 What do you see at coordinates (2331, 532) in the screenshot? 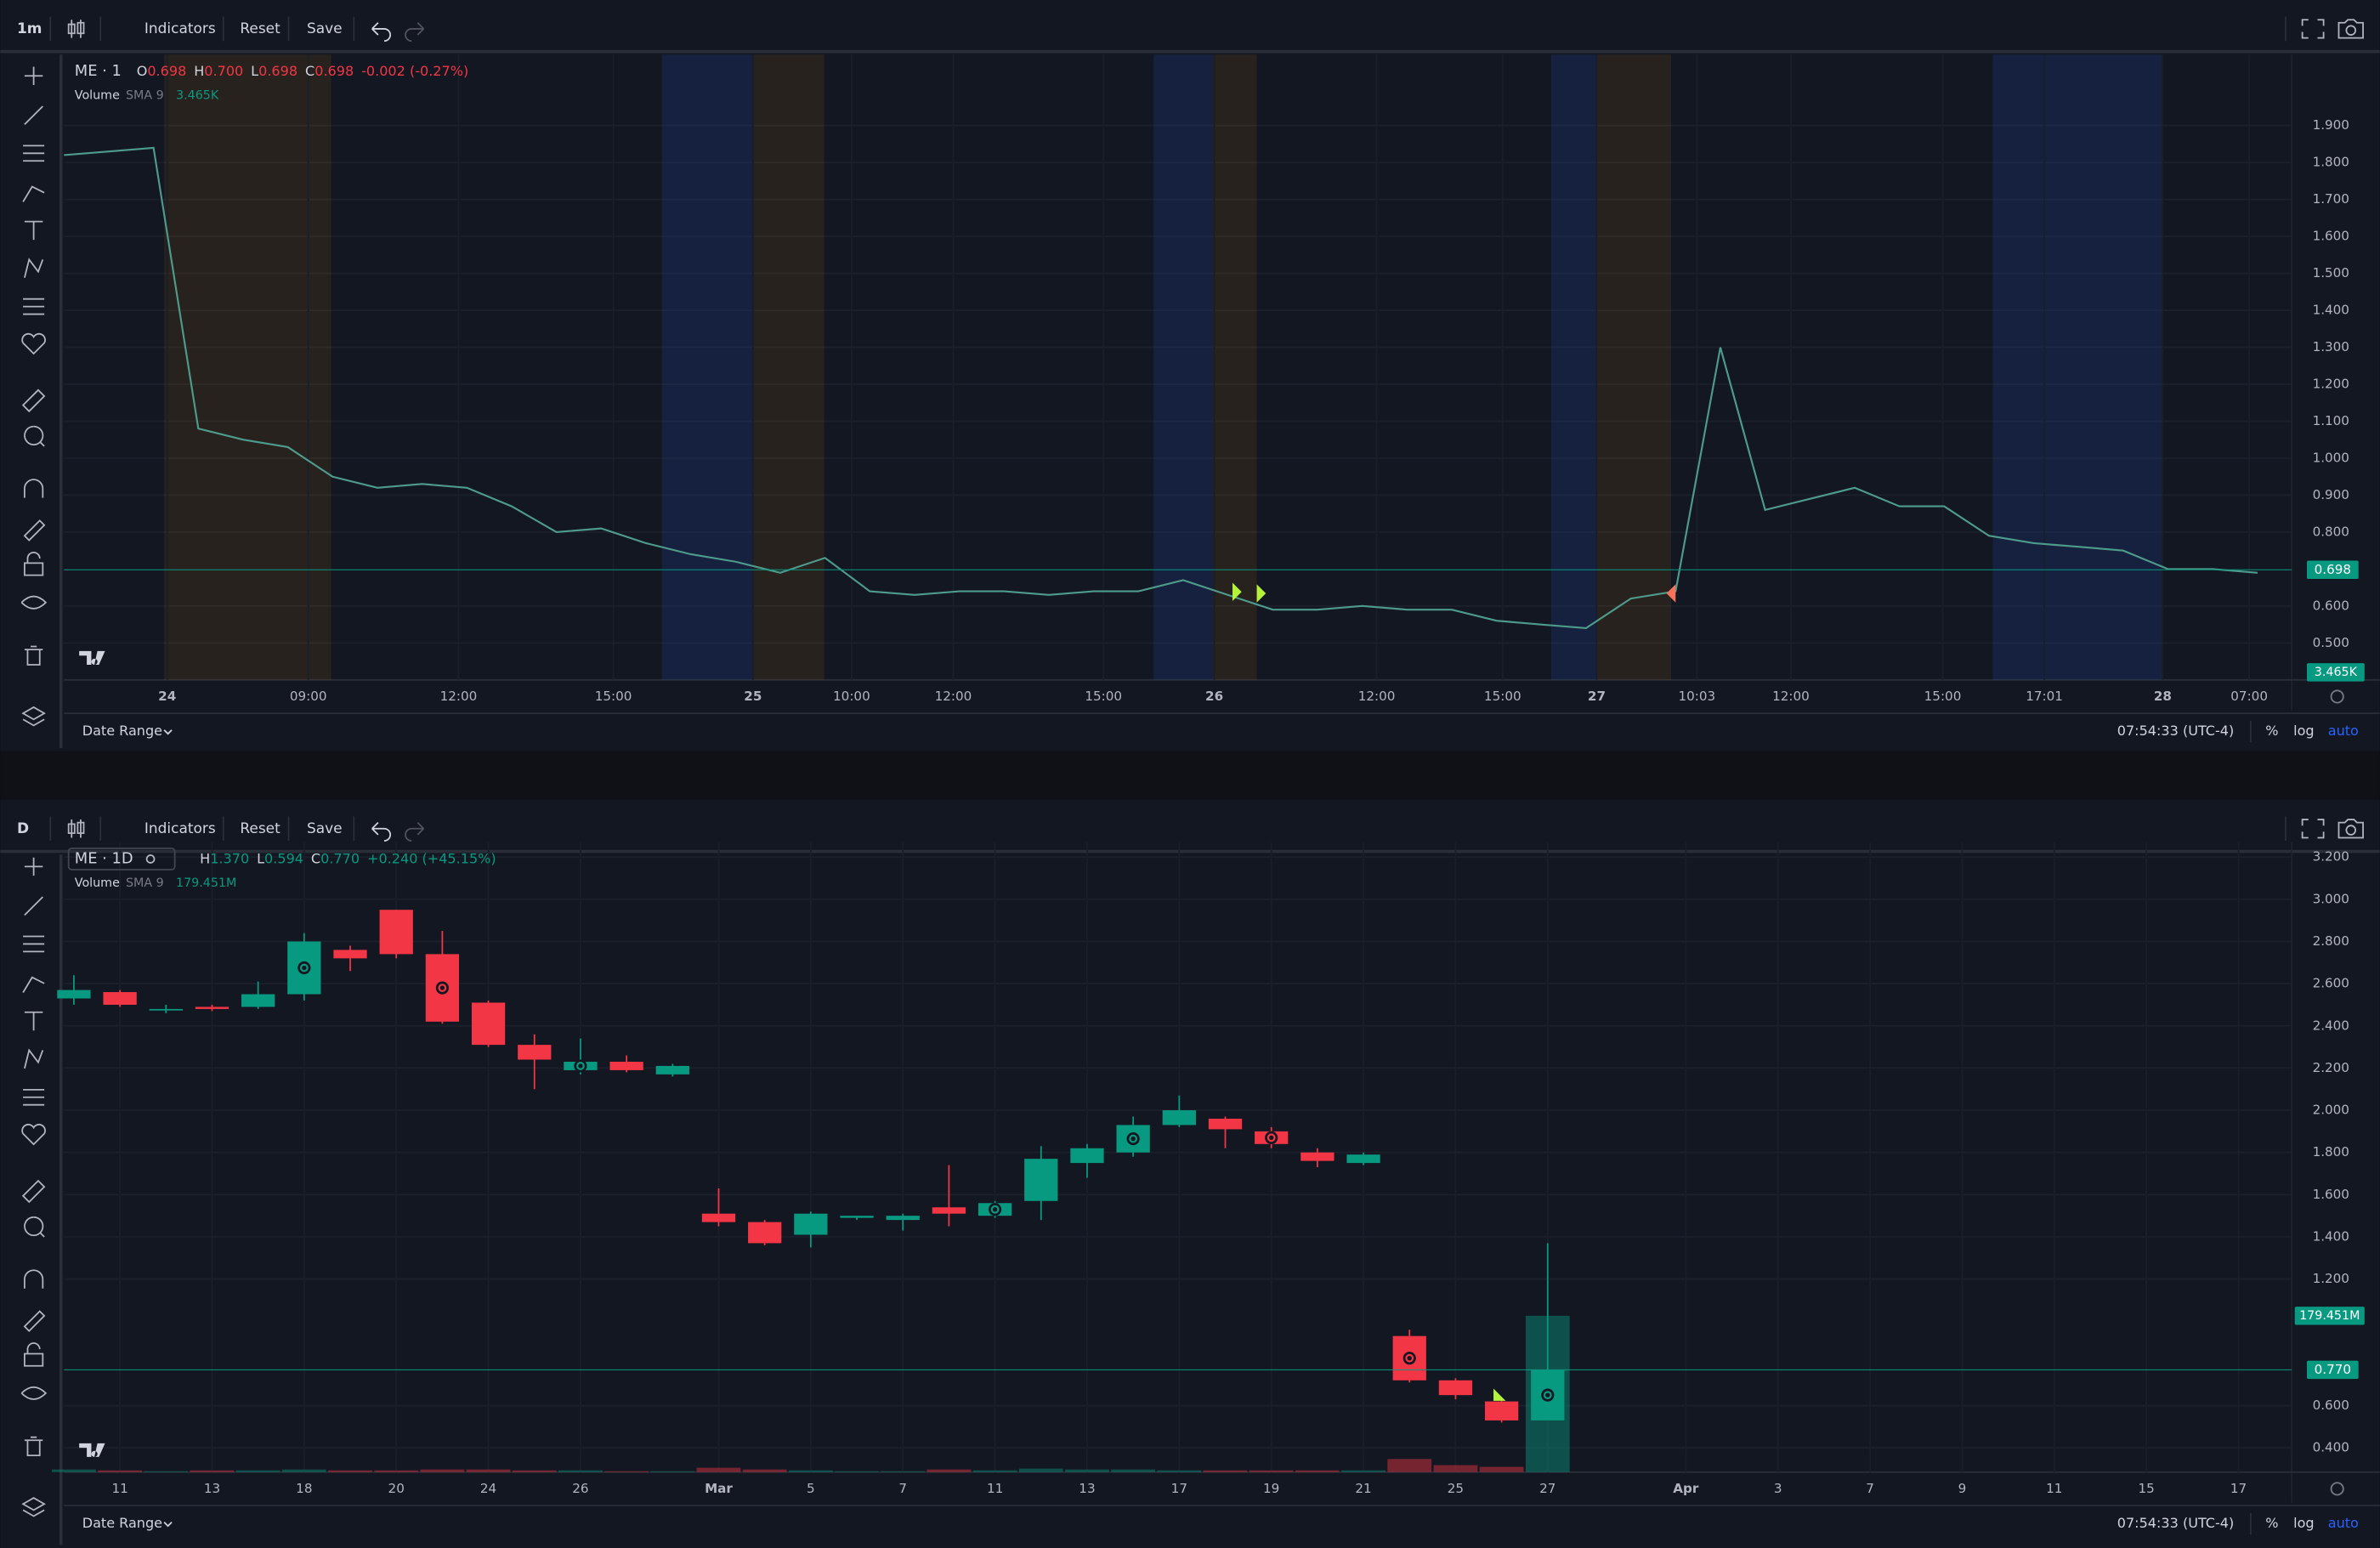
I see `y-tick-label: 0.800` at bounding box center [2331, 532].